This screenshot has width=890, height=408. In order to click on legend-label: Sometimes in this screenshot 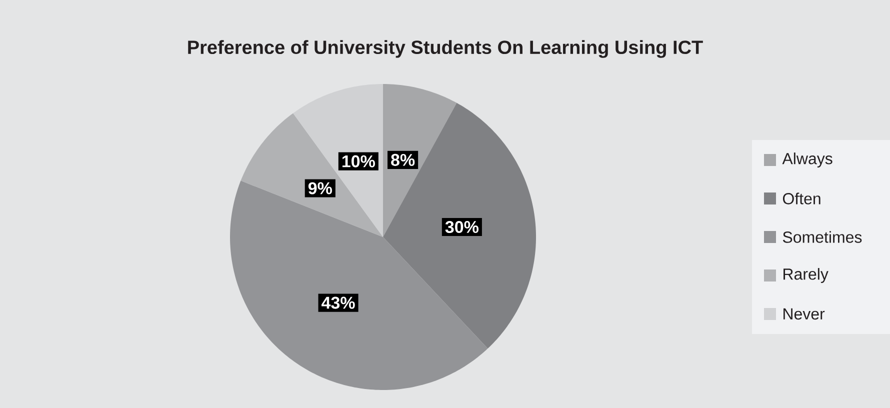, I will do `click(822, 237)`.